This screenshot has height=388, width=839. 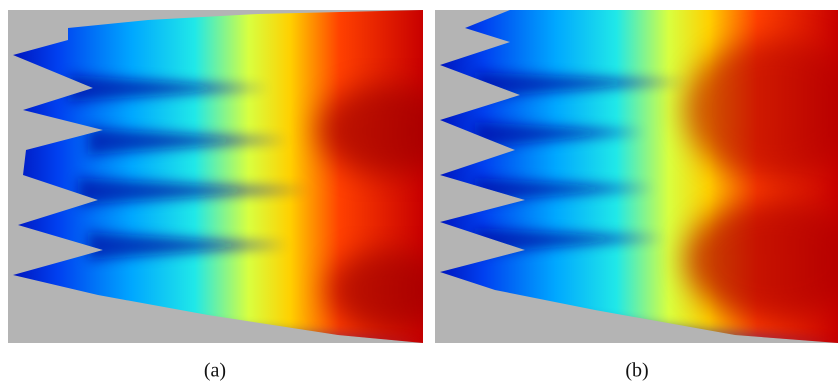 I want to click on caption: (a), so click(x=215, y=371).